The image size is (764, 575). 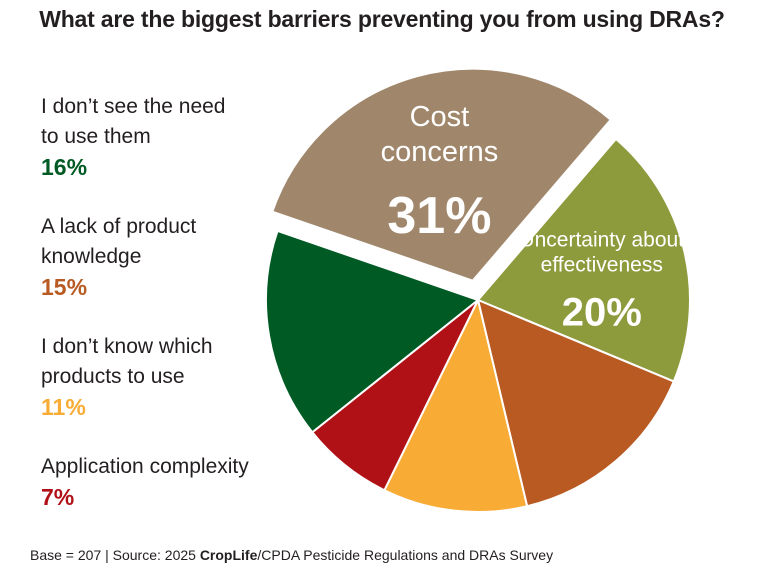 What do you see at coordinates (64, 167) in the screenshot?
I see `legend-percent: 16%` at bounding box center [64, 167].